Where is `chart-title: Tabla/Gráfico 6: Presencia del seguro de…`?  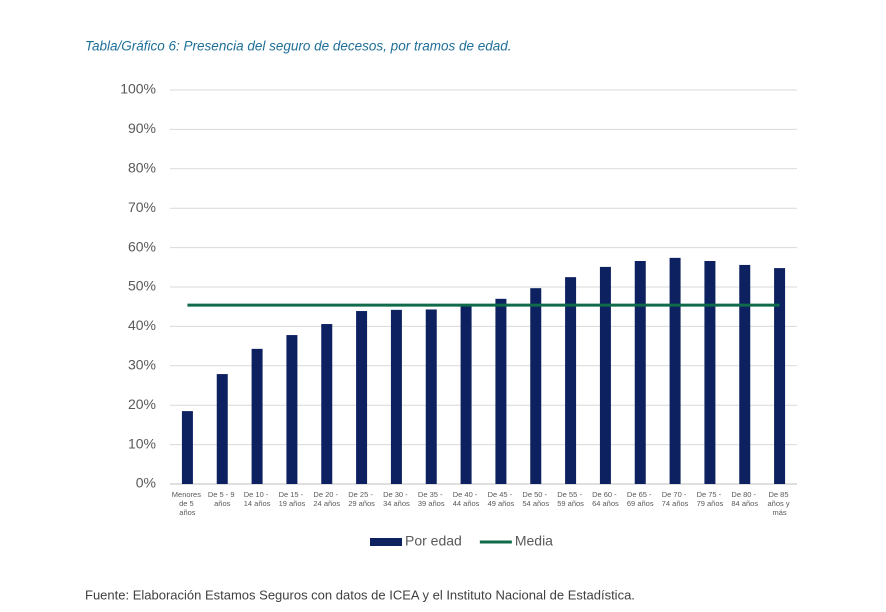
chart-title: Tabla/Gráfico 6: Presencia del seguro de… is located at coordinates (298, 46).